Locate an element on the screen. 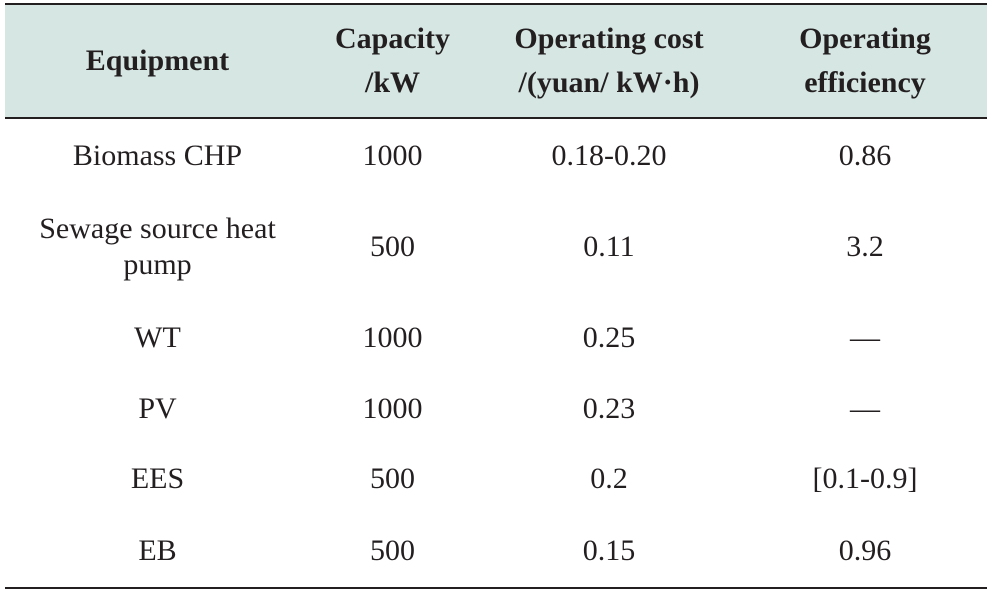  equipment-name-line-2: pump is located at coordinates (157, 264).